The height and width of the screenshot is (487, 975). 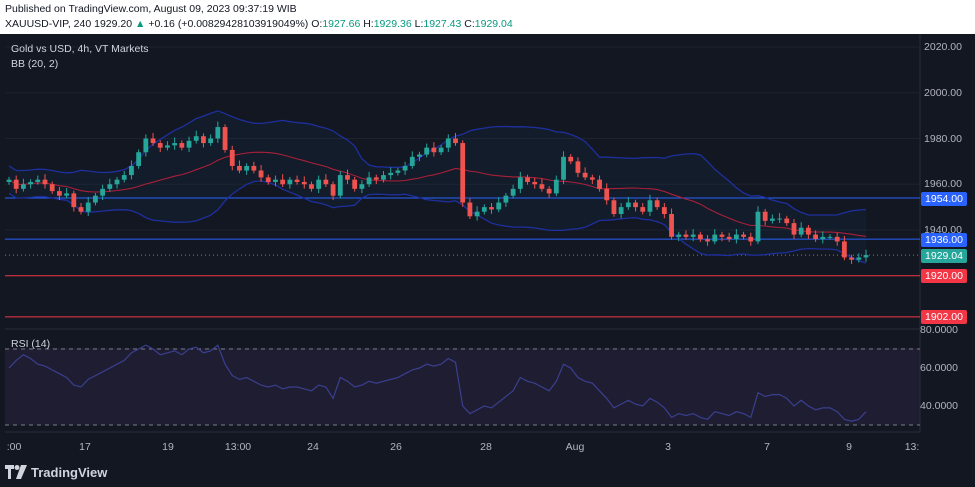 What do you see at coordinates (944, 240) in the screenshot?
I see `price-tag-1936: 1936.00` at bounding box center [944, 240].